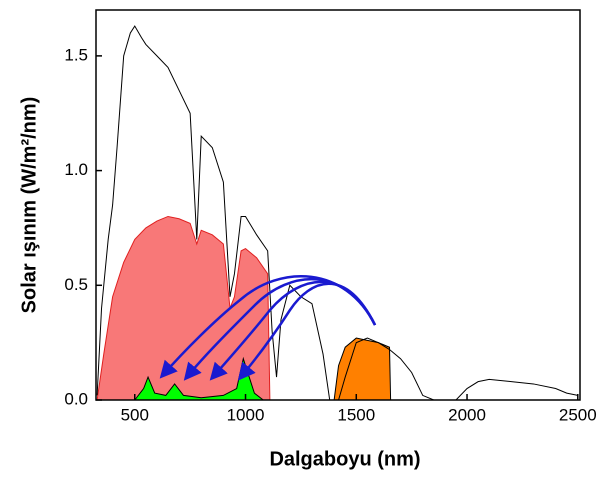 The width and height of the screenshot is (612, 482). What do you see at coordinates (246, 414) in the screenshot?
I see `x-tick-label: 1000` at bounding box center [246, 414].